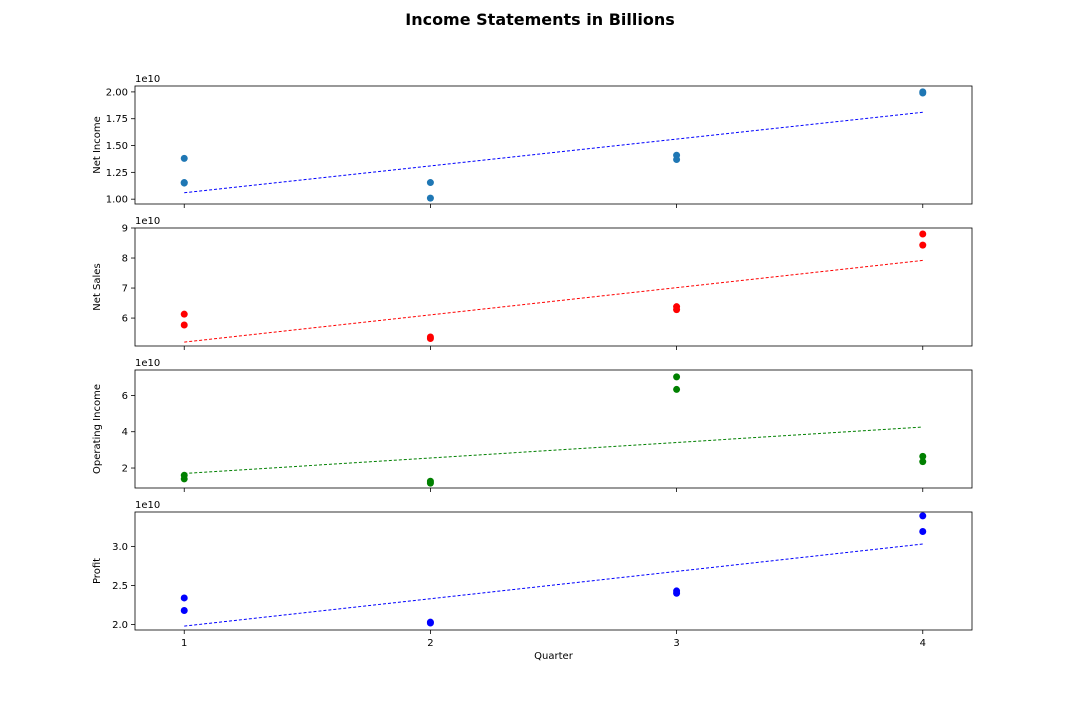 This screenshot has width=1080, height=720. Describe the element at coordinates (97, 429) in the screenshot. I see `operating-income-ylabel: Operating Income` at that location.